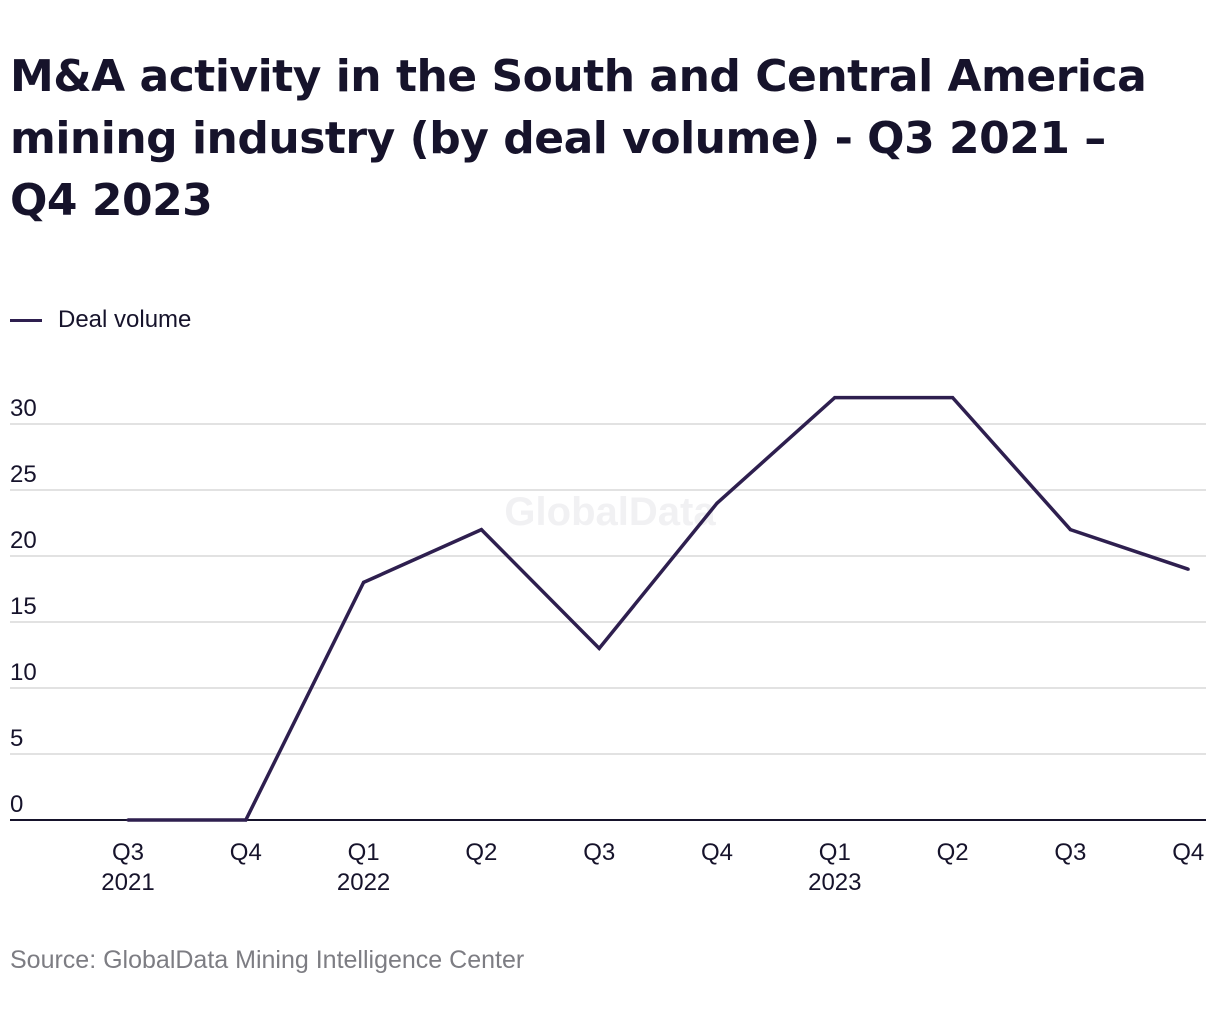 This screenshot has width=1220, height=1020. Describe the element at coordinates (23, 672) in the screenshot. I see `y-tick-label: 10` at that location.